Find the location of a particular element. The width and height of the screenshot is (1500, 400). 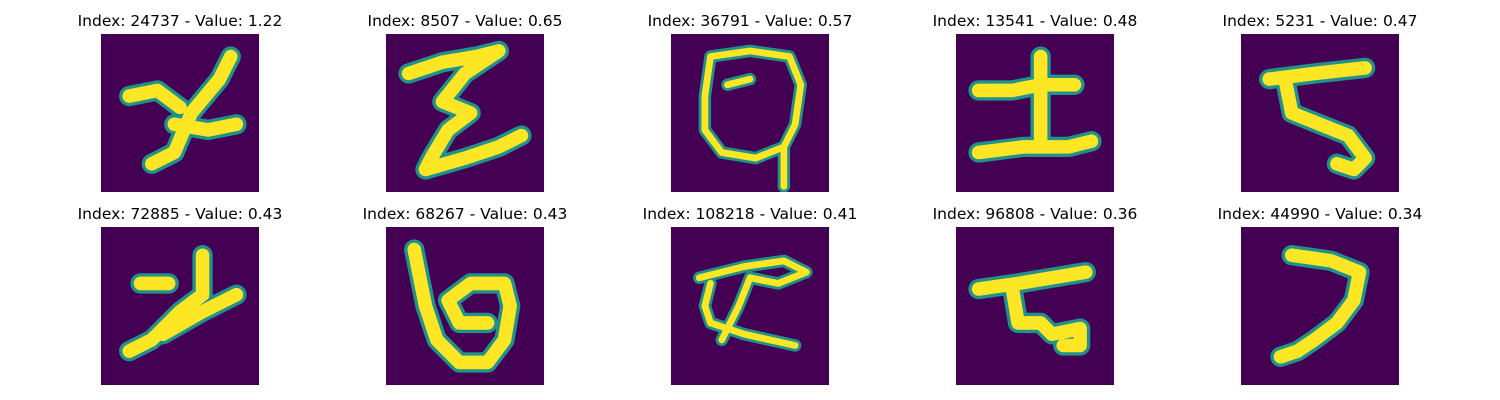

sample-panel: Index: 8507 - Value: 0.65 is located at coordinates (465, 96).